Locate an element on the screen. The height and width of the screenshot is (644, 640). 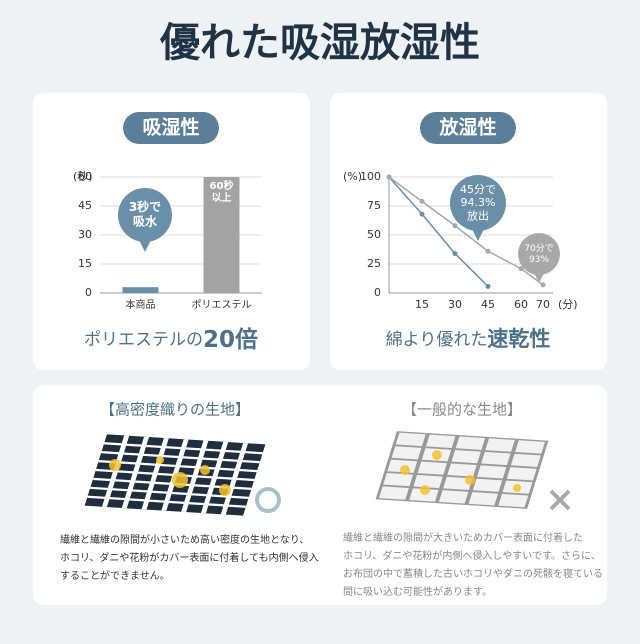
annotation: 45分で 94.3%放出 is located at coordinates (478, 202).